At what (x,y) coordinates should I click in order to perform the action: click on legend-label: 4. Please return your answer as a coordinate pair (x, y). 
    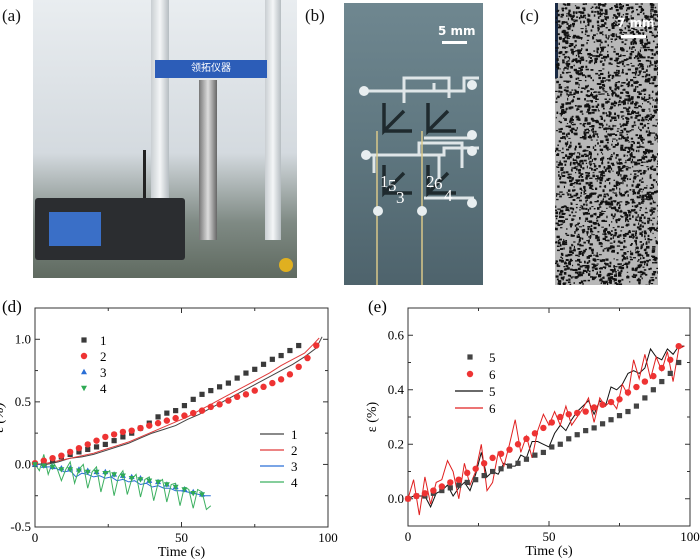
    Looking at the image, I should click on (103, 388).